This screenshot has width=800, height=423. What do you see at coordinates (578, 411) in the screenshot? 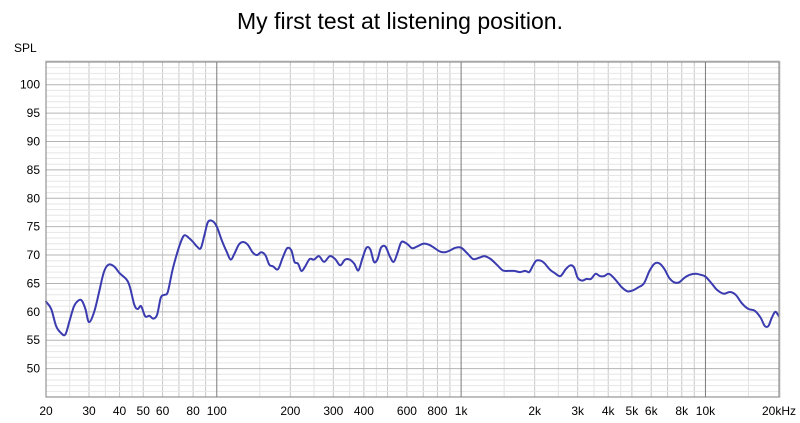
I see `x-tick-label: 3k` at bounding box center [578, 411].